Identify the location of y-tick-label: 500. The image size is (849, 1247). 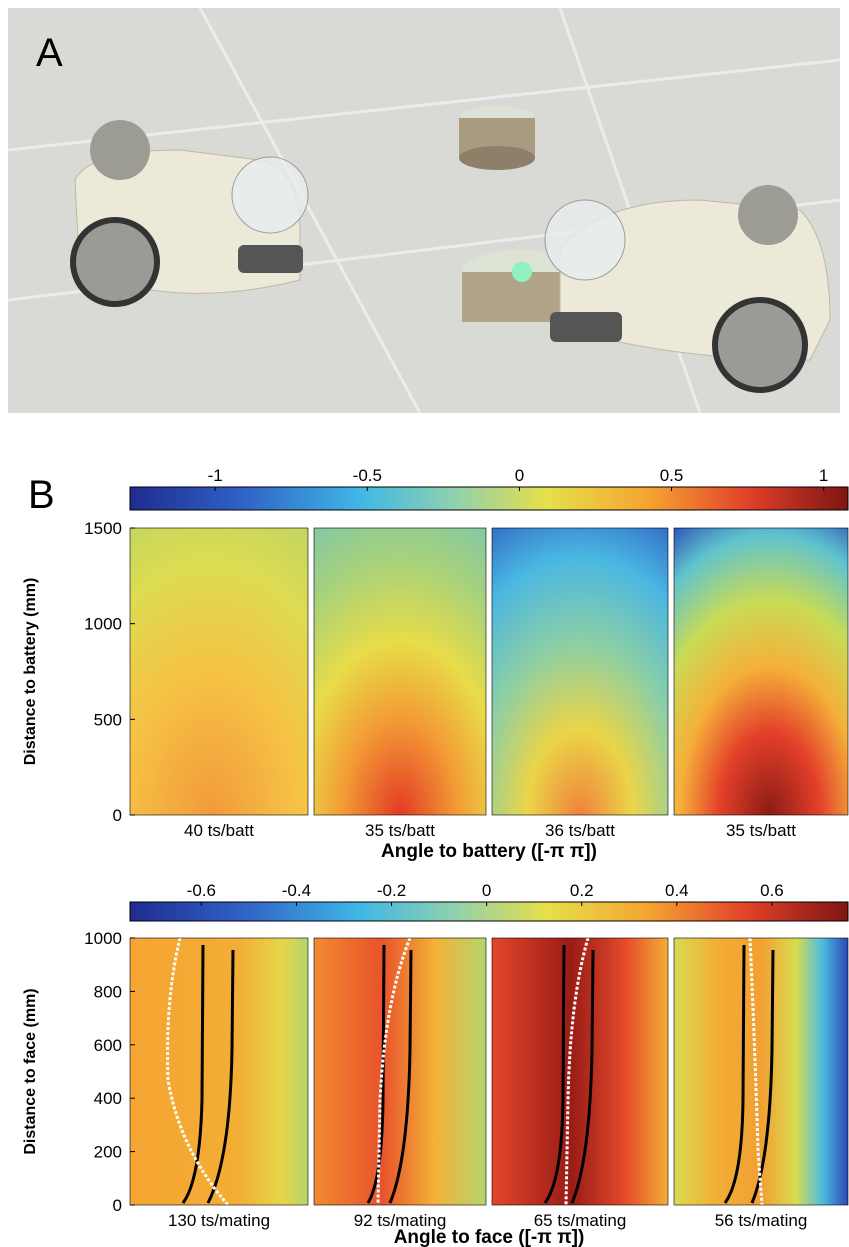
(108, 719).